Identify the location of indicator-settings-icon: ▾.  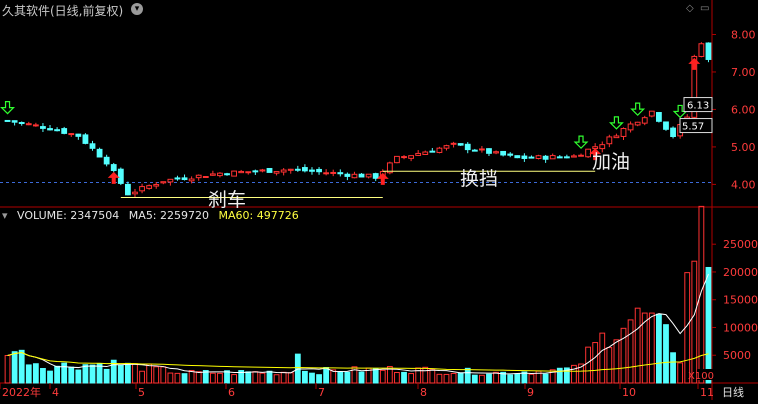
(137, 9).